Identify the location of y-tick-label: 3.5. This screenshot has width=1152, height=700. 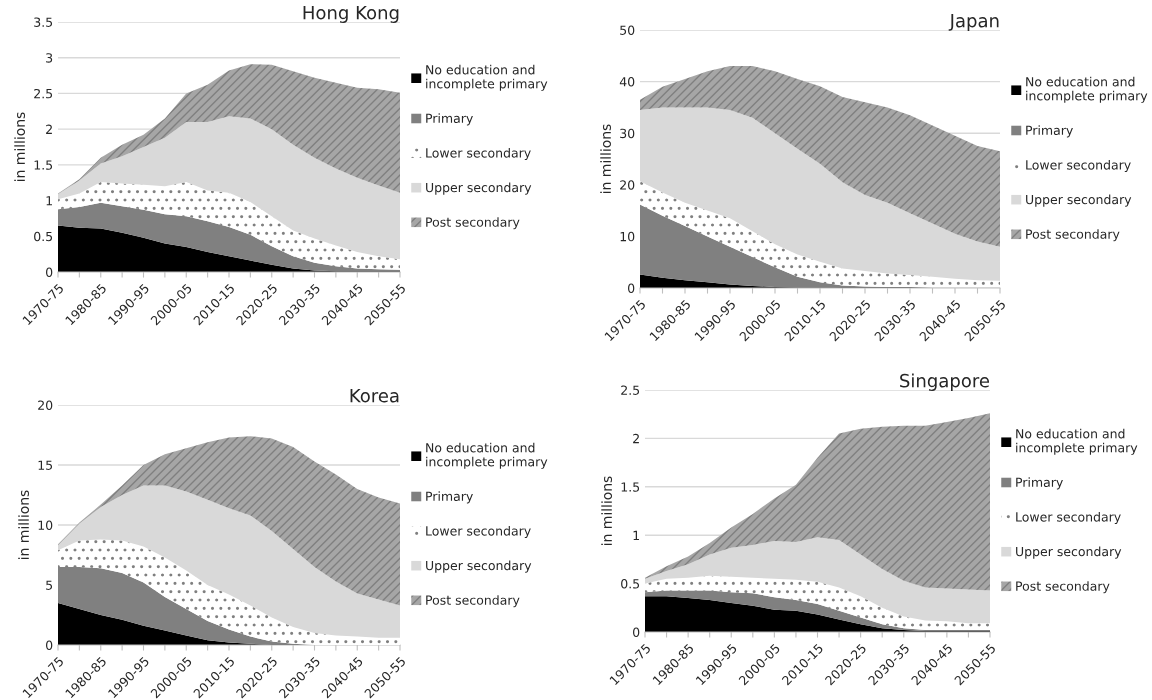
(43, 22).